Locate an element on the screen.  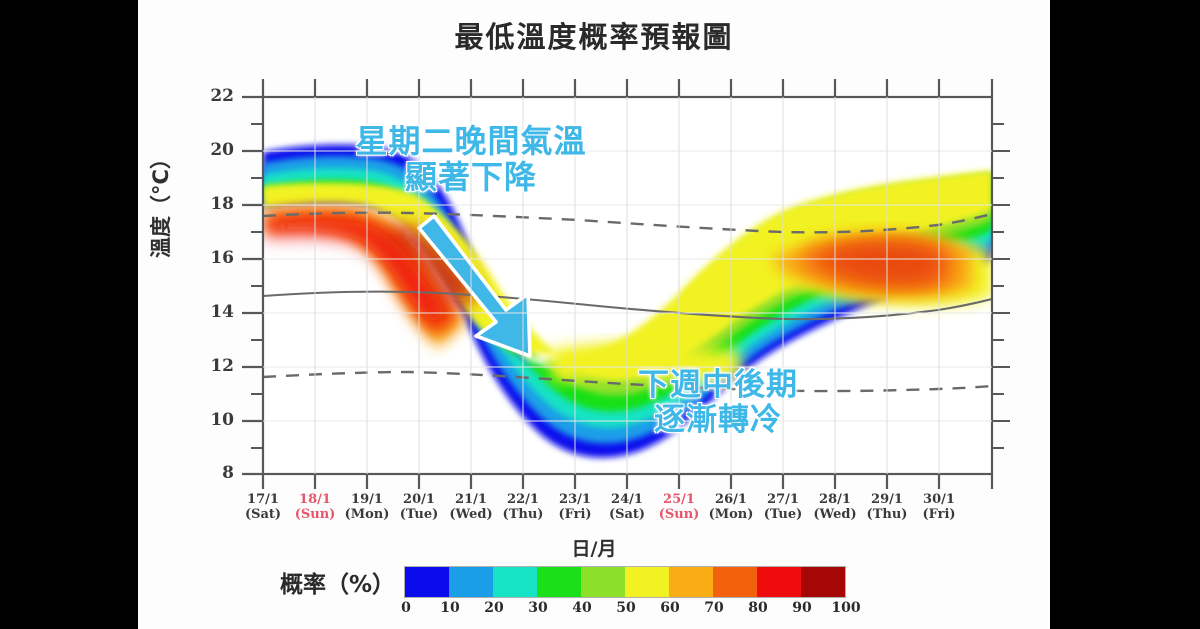
x-tick-date: 19/1 is located at coordinates (367, 499).